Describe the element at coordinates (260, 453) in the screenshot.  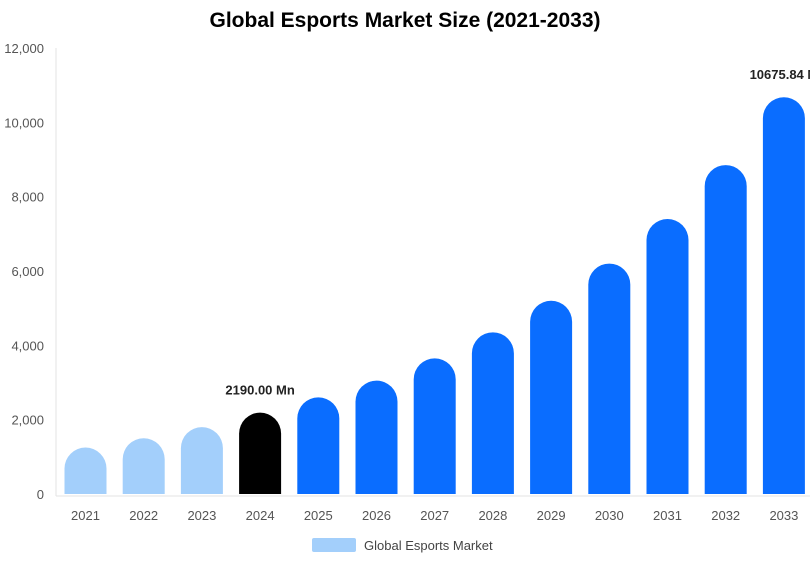
I see `bar-2024` at that location.